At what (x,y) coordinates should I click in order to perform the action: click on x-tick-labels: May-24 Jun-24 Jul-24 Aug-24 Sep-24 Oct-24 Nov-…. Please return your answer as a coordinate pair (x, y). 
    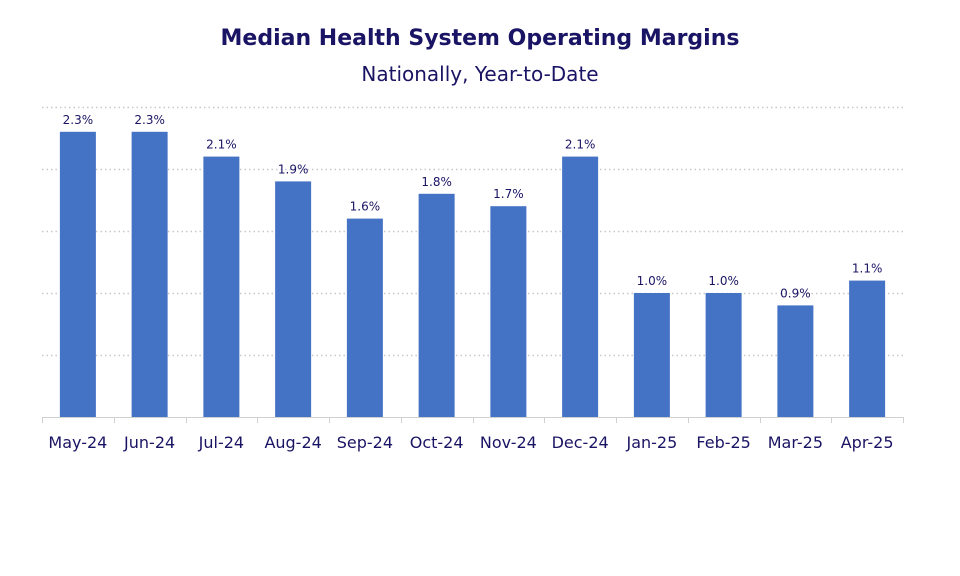
    Looking at the image, I should click on (470, 442).